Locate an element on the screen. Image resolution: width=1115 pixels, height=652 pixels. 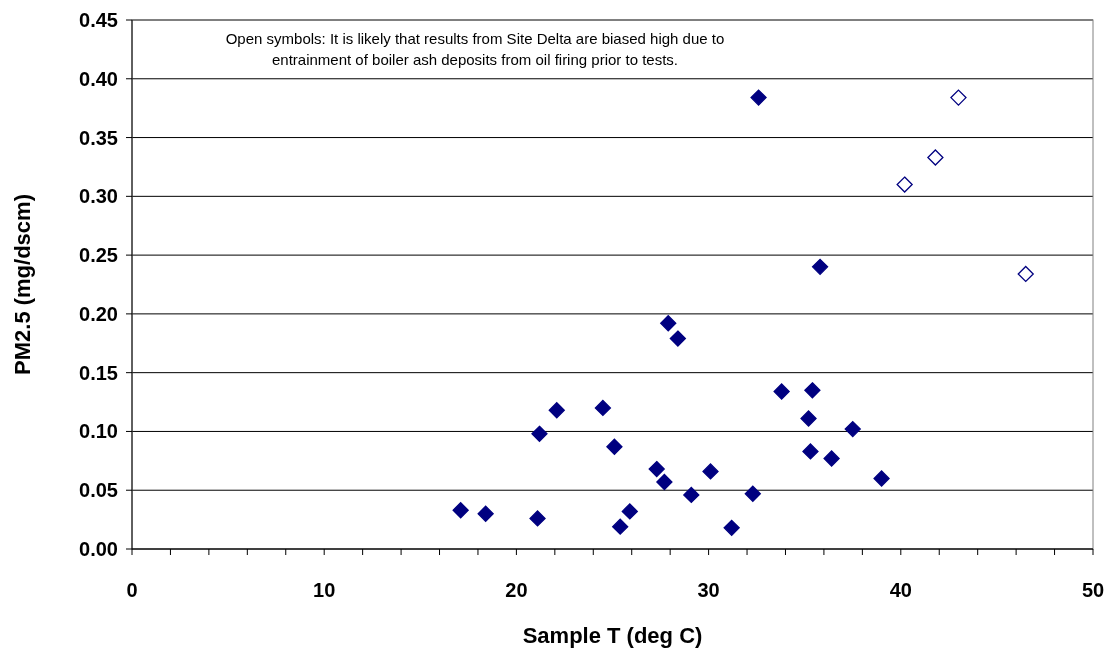
y-axis-title: PM2.5 (mg/dscm) is located at coordinates (22, 284).